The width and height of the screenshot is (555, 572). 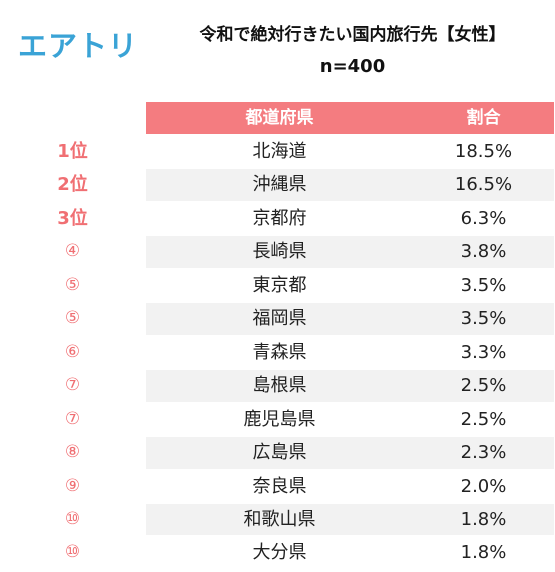 I want to click on prefecture-name: 広島県, so click(x=279, y=453).